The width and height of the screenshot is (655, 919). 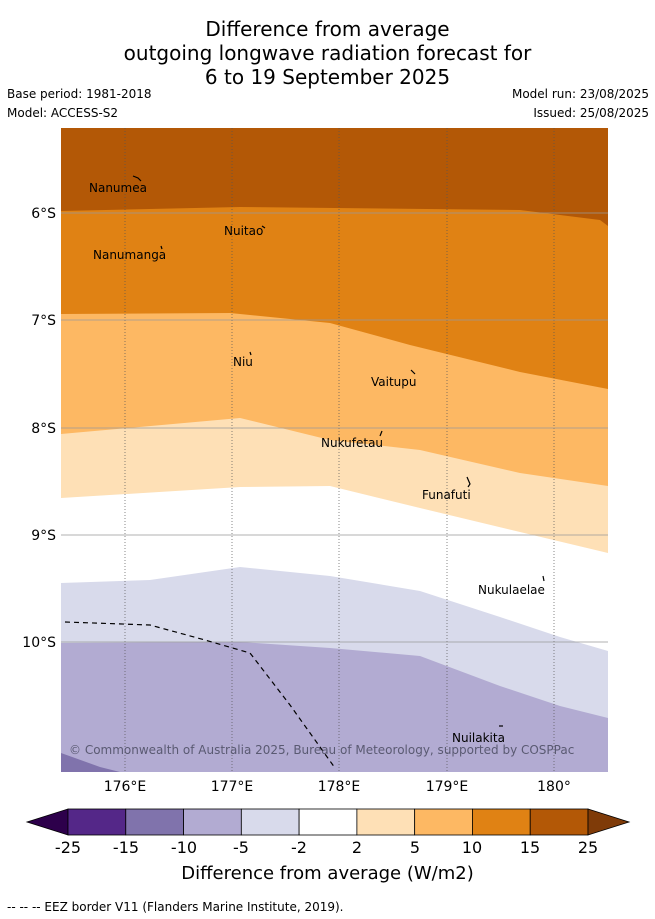 I want to click on model-run: Model run: 23/08/2025, so click(x=580, y=94).